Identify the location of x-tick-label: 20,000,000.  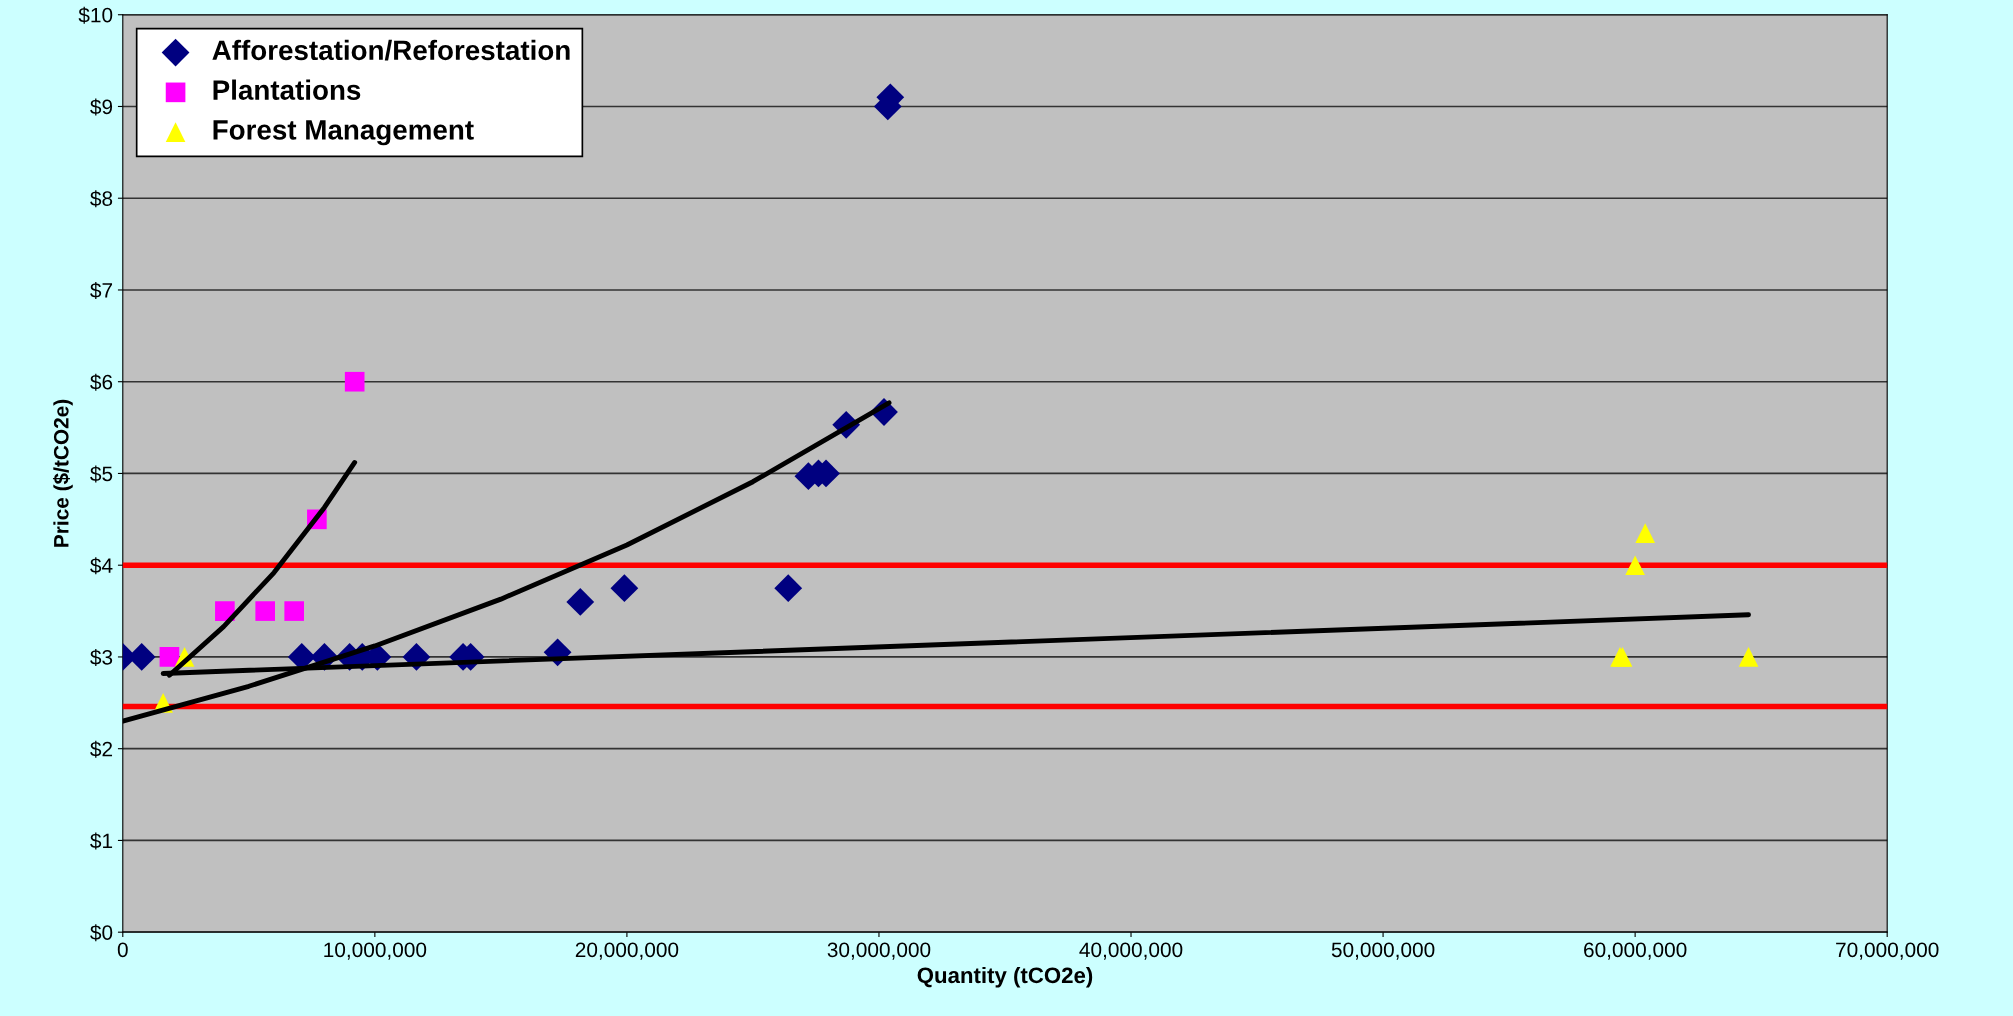
(627, 951).